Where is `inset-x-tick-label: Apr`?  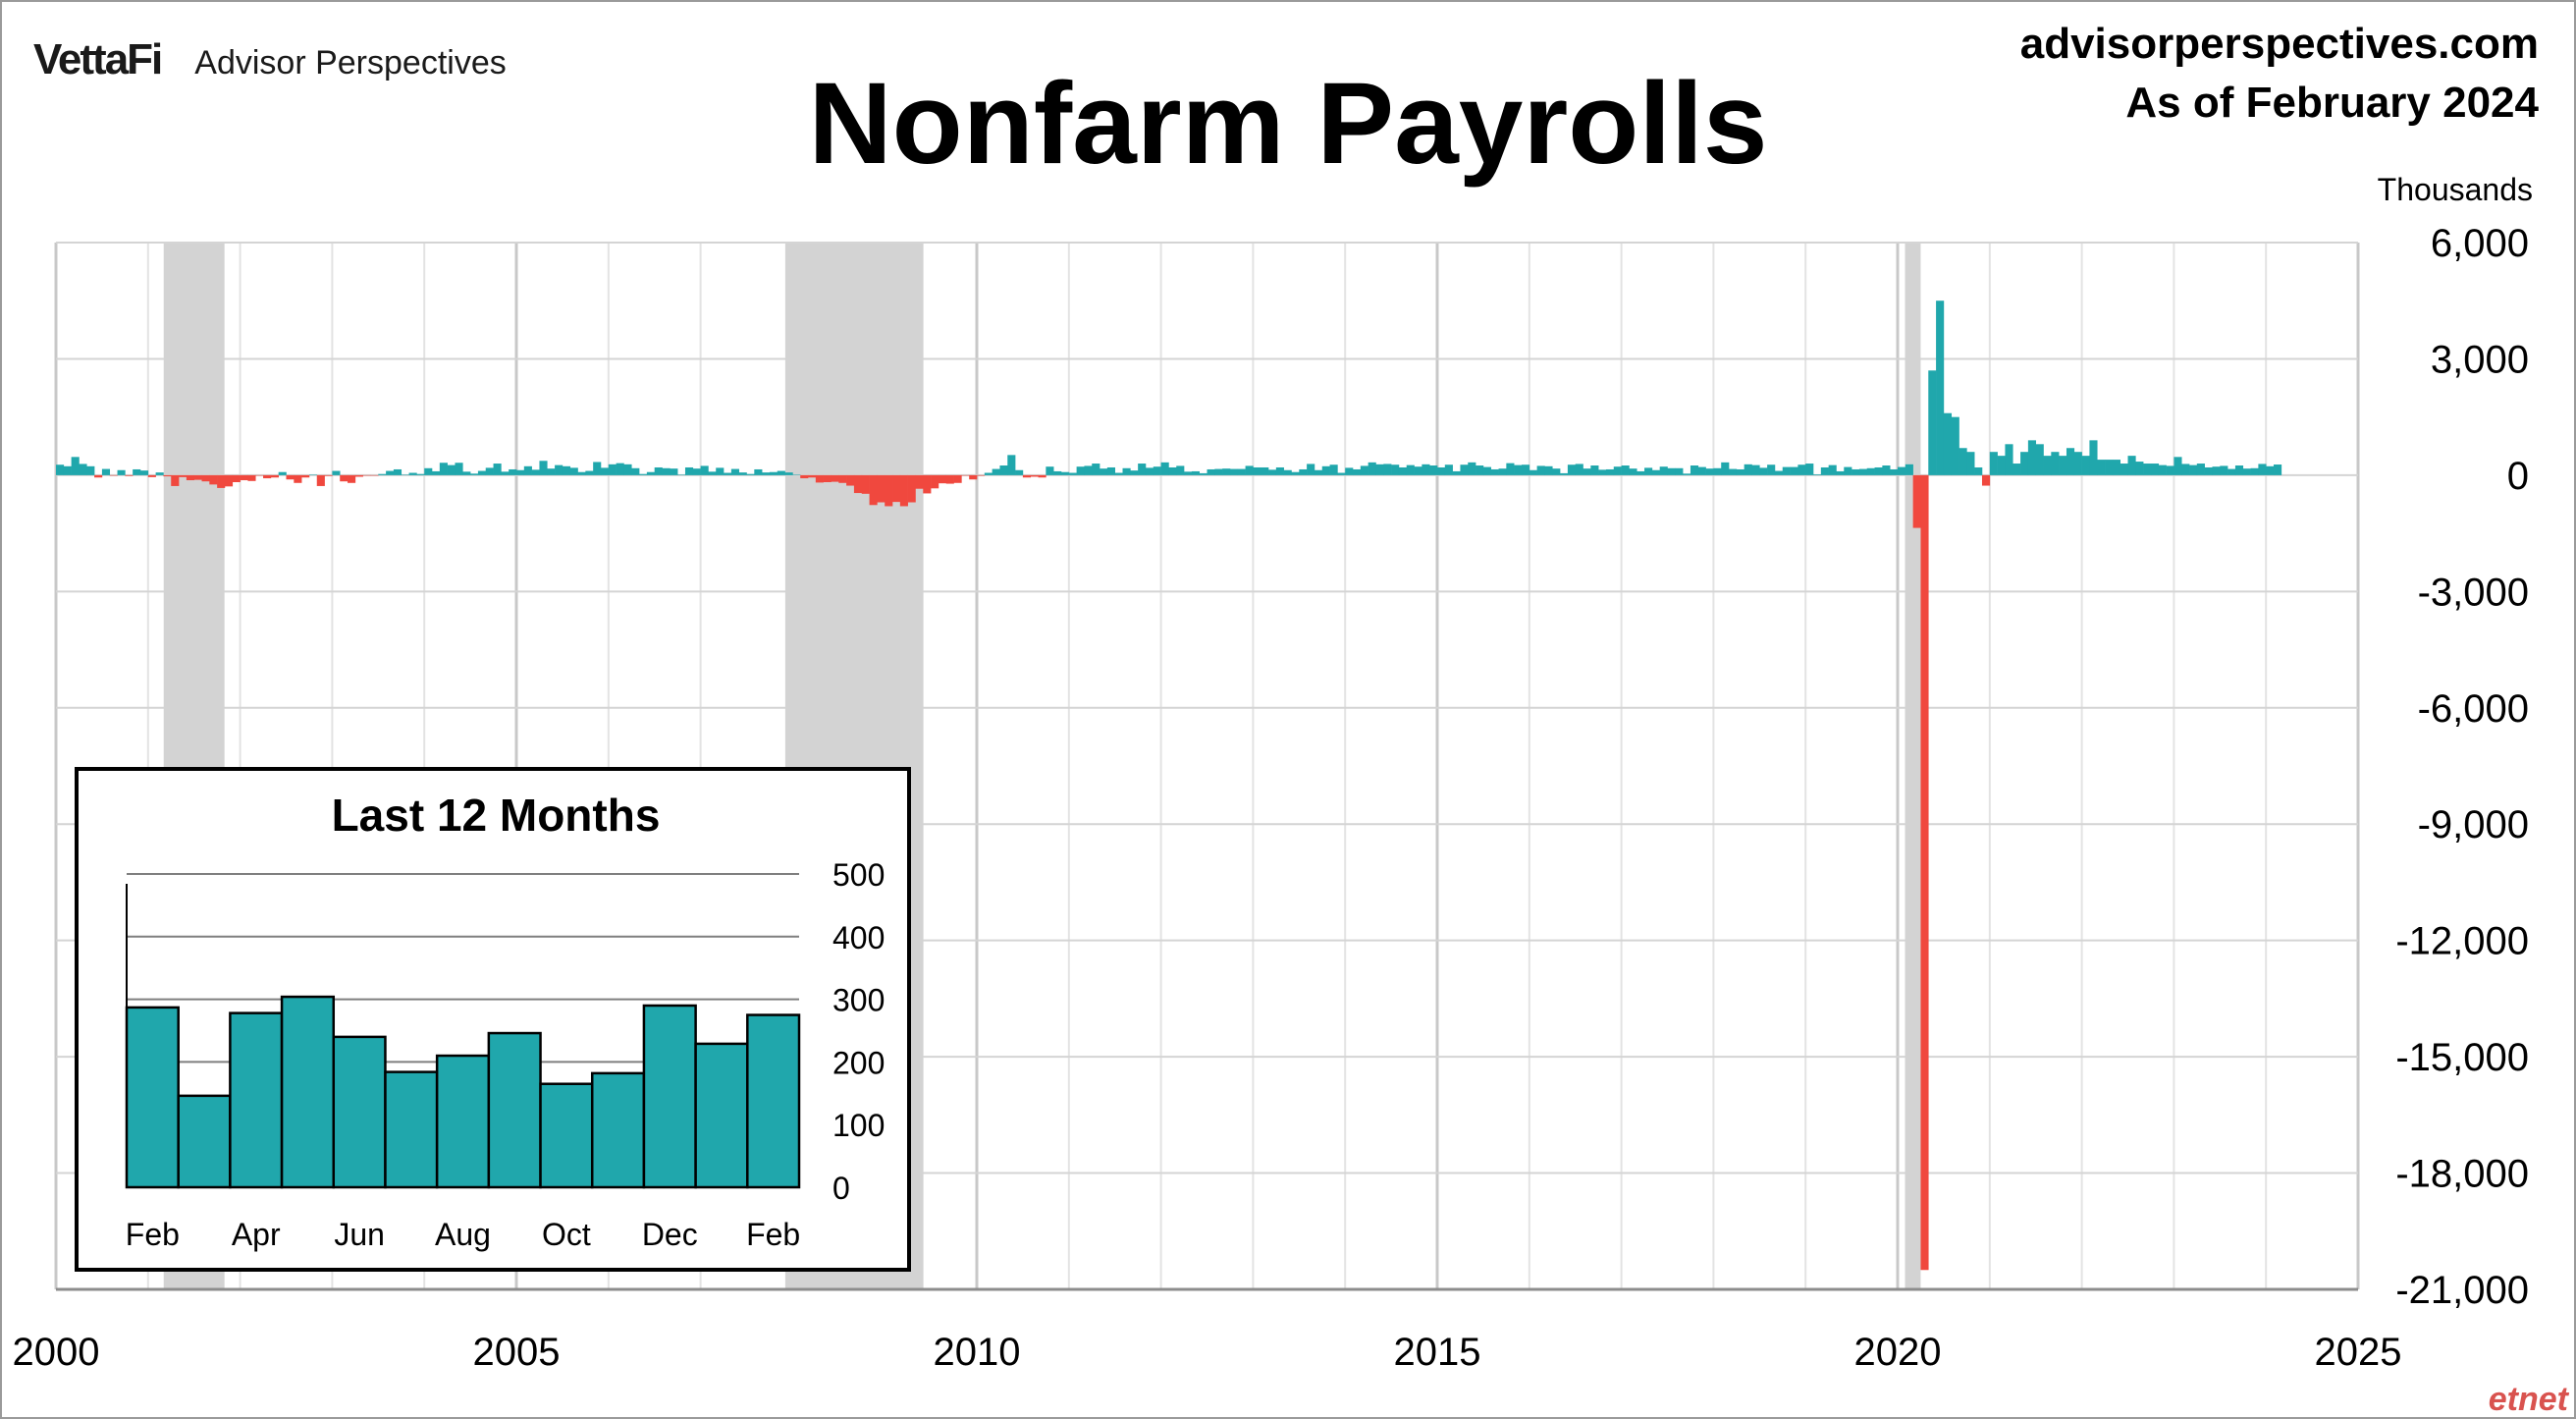
inset-x-tick-label: Apr is located at coordinates (256, 1234).